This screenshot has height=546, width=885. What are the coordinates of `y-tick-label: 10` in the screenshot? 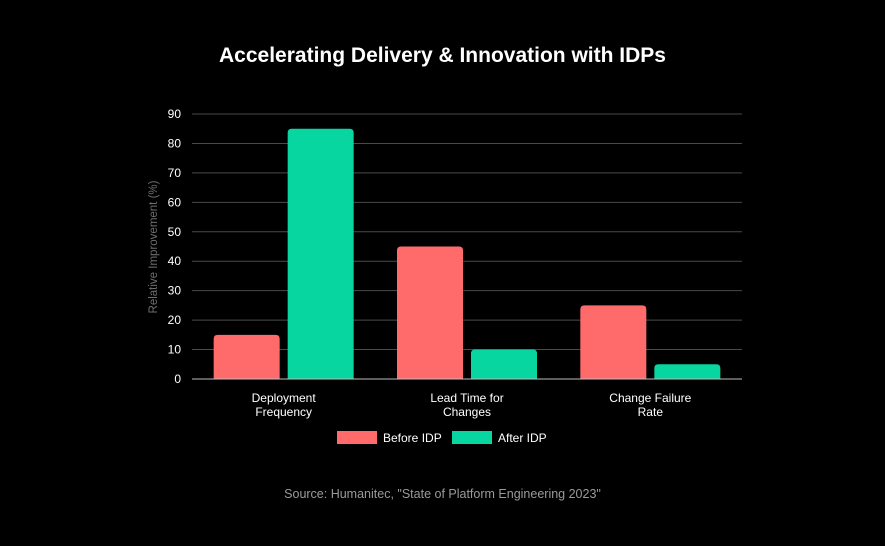 It's located at (175, 350).